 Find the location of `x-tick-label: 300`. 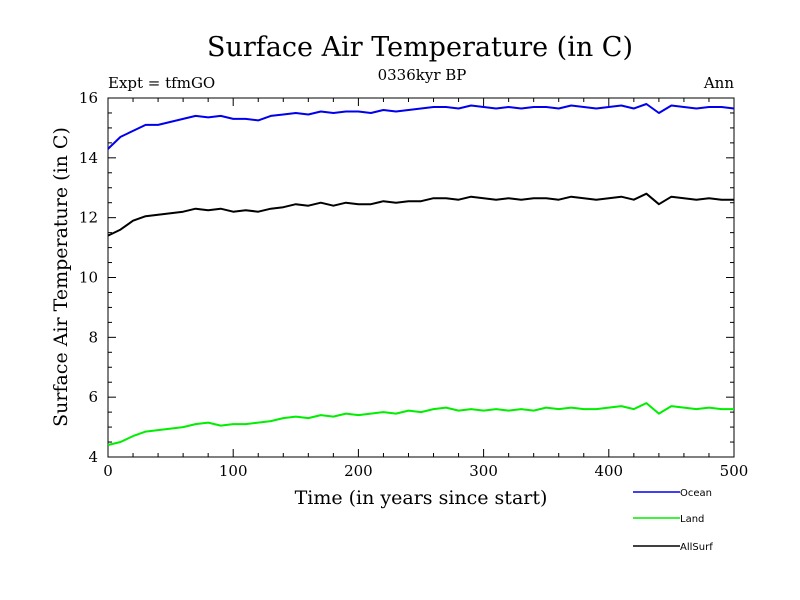

x-tick-label: 300 is located at coordinates (483, 471).